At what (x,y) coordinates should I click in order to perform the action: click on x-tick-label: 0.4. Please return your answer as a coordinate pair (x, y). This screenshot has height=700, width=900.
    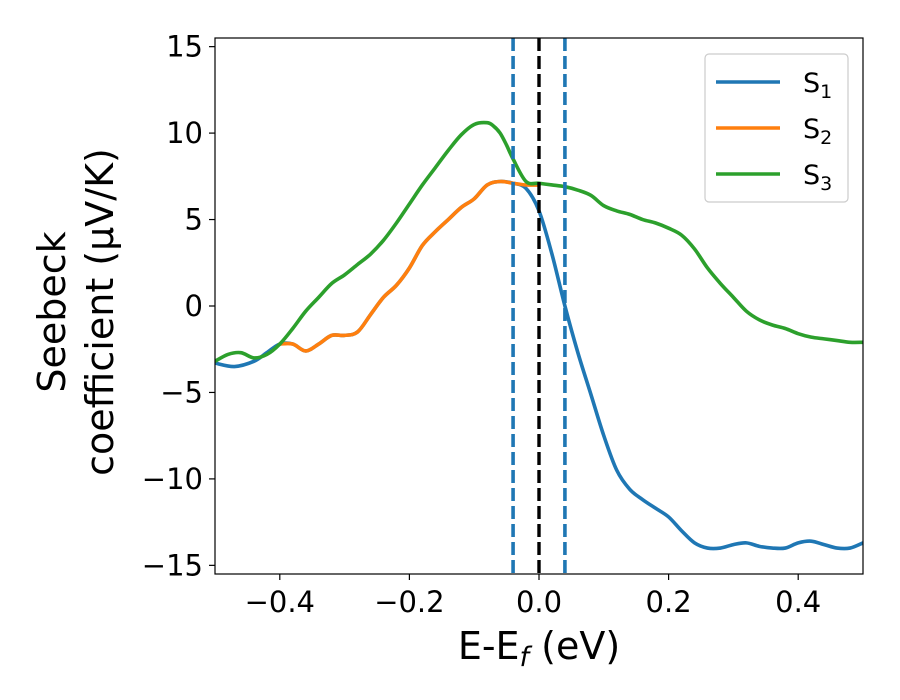
    Looking at the image, I should click on (798, 602).